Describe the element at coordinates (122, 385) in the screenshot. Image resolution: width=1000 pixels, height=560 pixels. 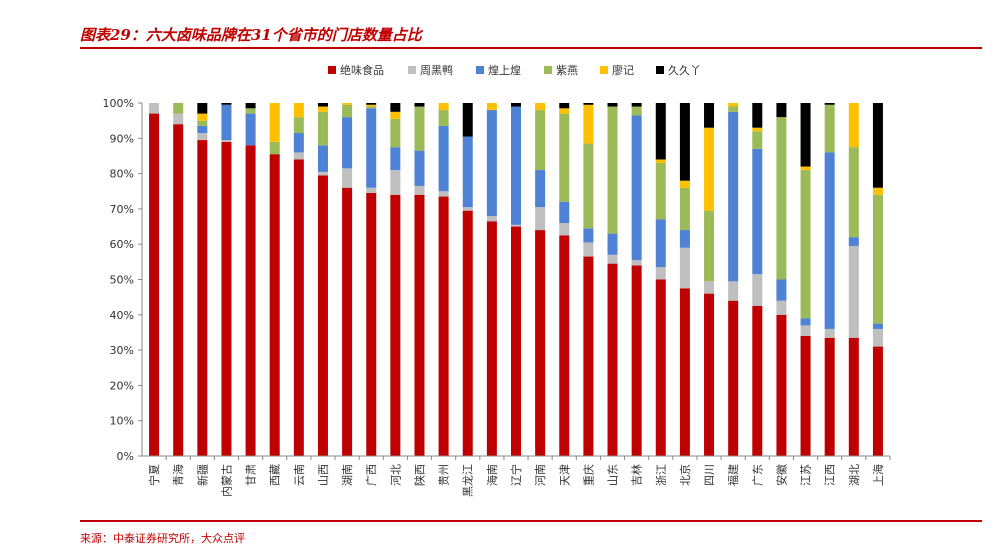
I see `y-tick-label: 20%` at that location.